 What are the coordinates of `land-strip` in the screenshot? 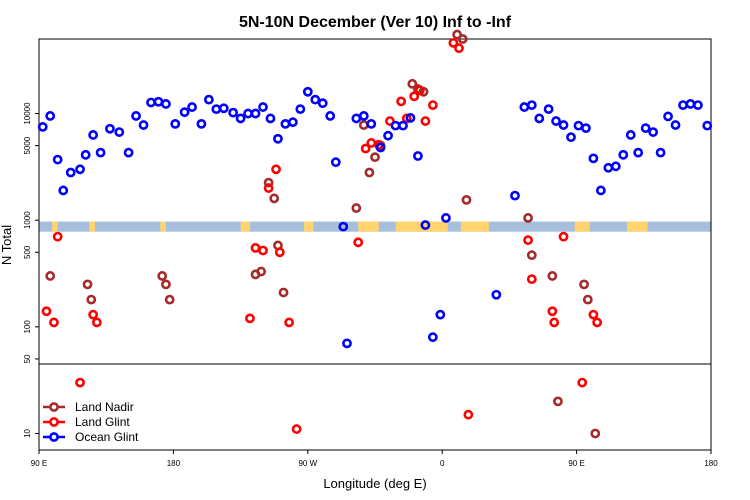 It's located at (375, 226).